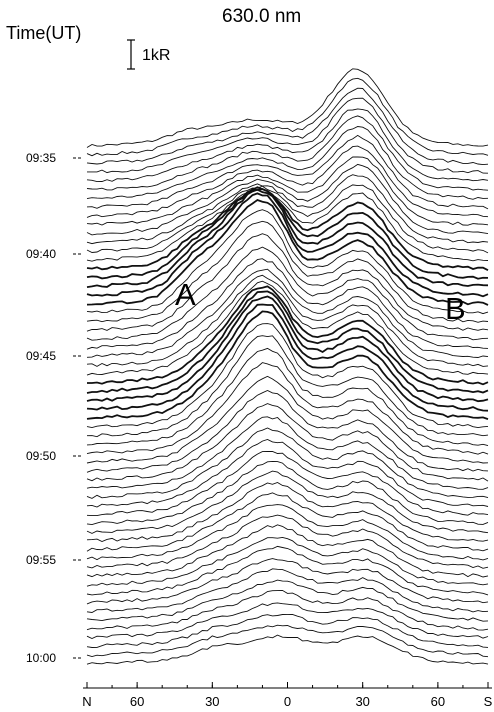 The width and height of the screenshot is (494, 712). Describe the element at coordinates (185, 294) in the screenshot. I see `annotation-a: A` at that location.